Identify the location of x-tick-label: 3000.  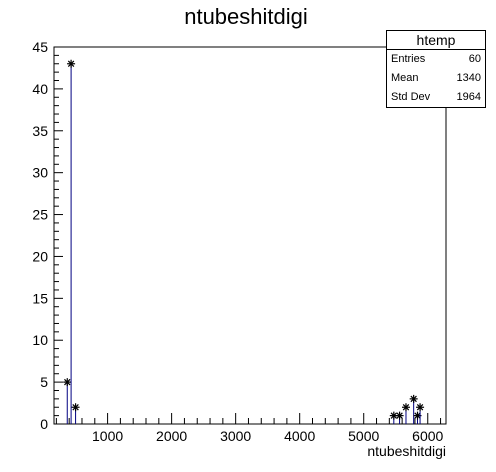
(235, 436).